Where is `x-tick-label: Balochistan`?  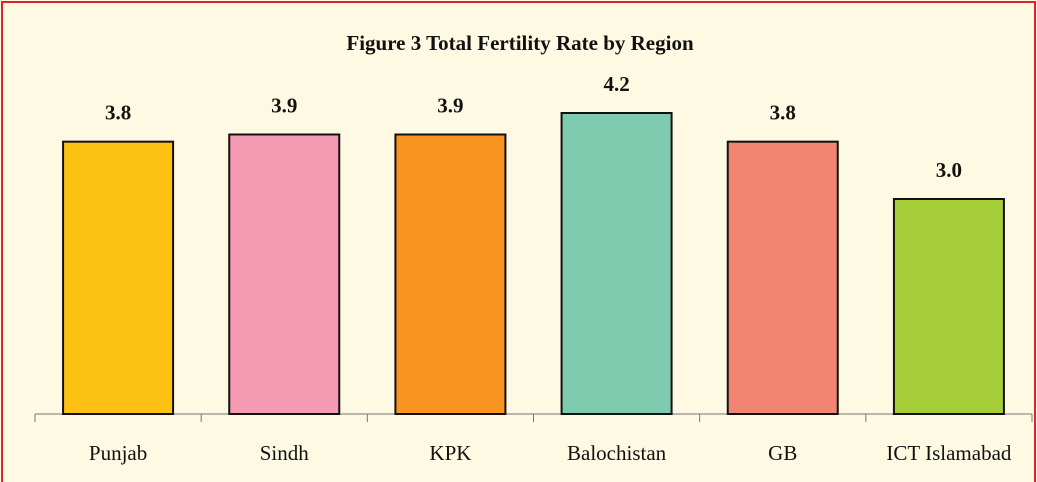 x-tick-label: Balochistan is located at coordinates (617, 453).